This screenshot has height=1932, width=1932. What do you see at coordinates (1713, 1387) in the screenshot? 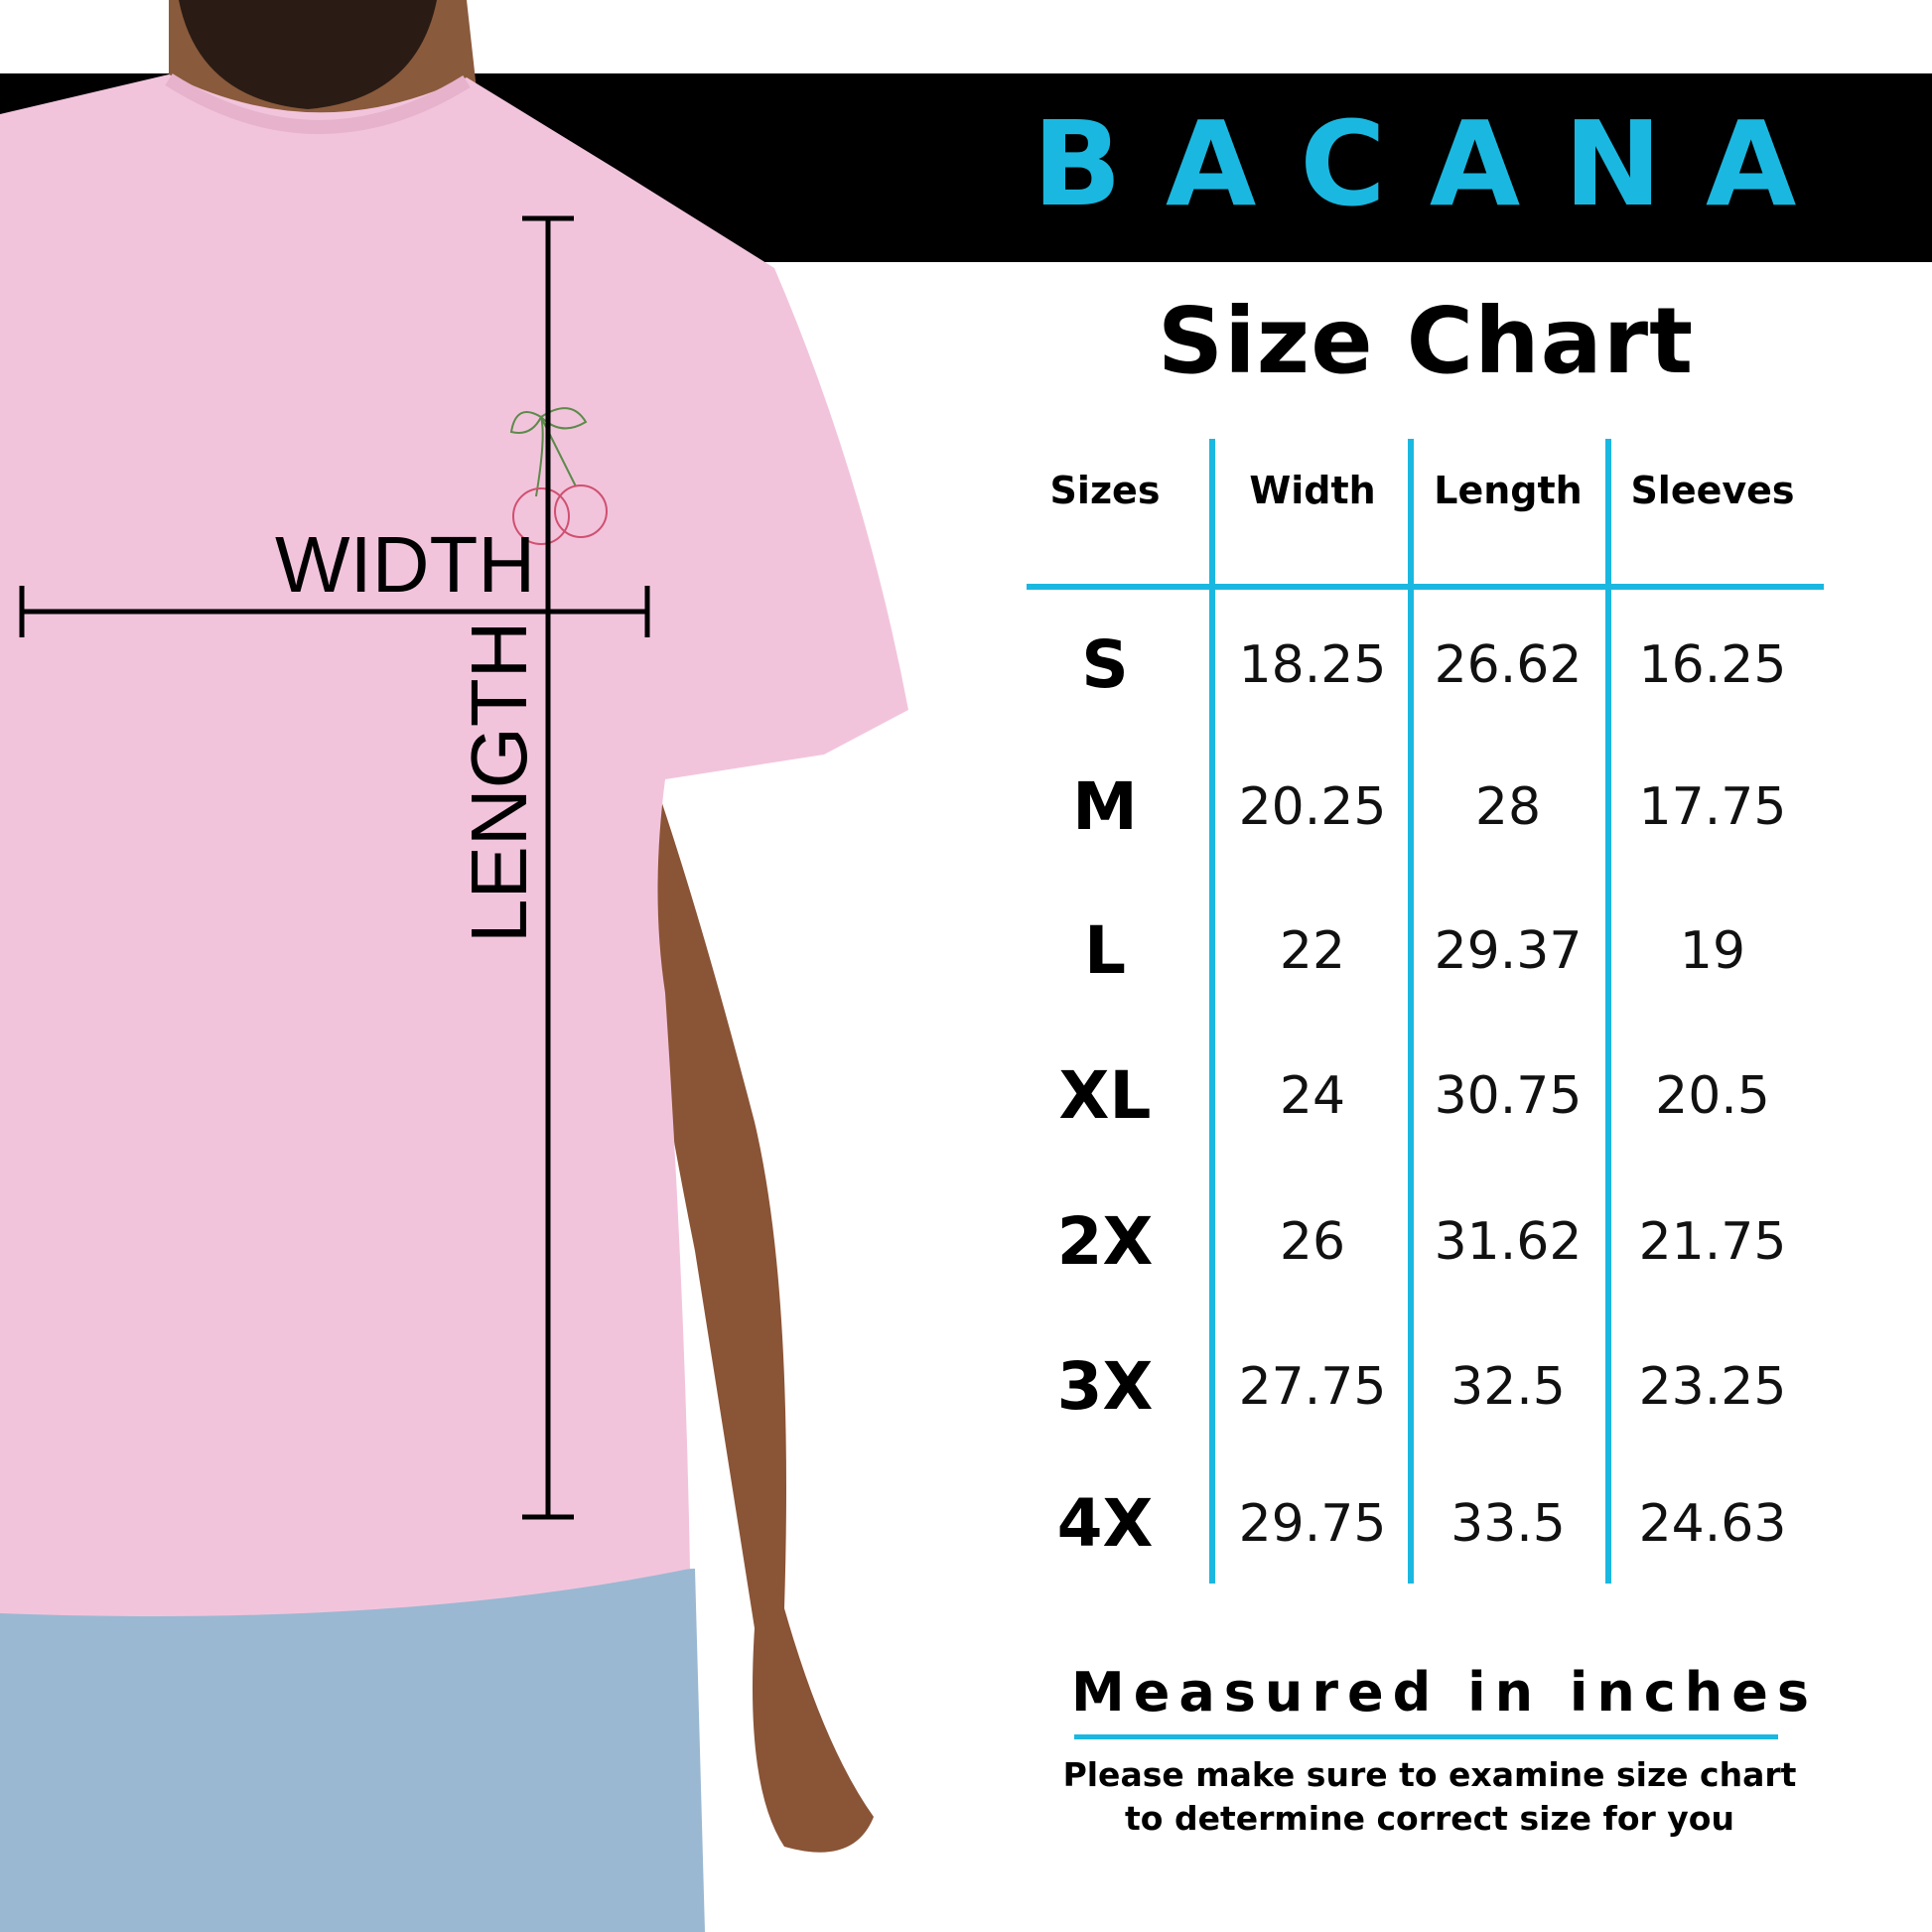
I see `table-cell-sleeves: 23.25` at bounding box center [1713, 1387].